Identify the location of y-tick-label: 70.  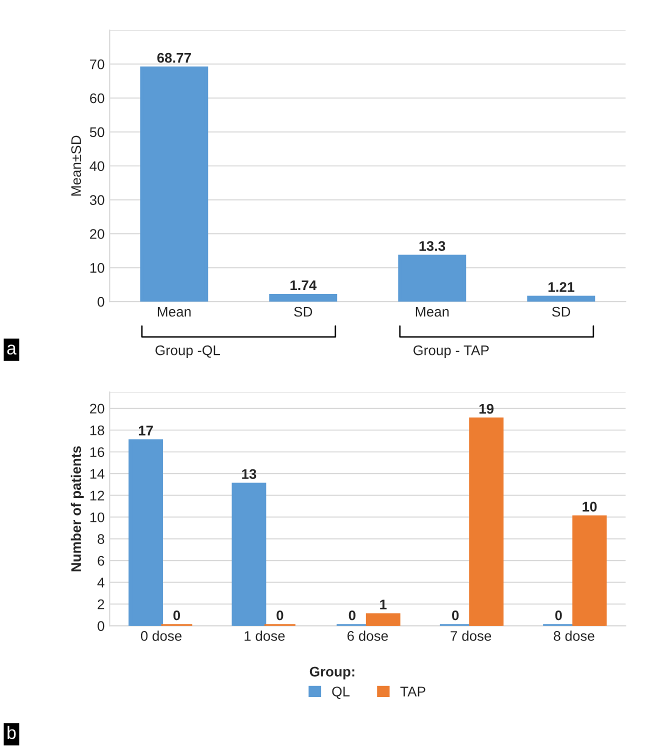
(97, 64).